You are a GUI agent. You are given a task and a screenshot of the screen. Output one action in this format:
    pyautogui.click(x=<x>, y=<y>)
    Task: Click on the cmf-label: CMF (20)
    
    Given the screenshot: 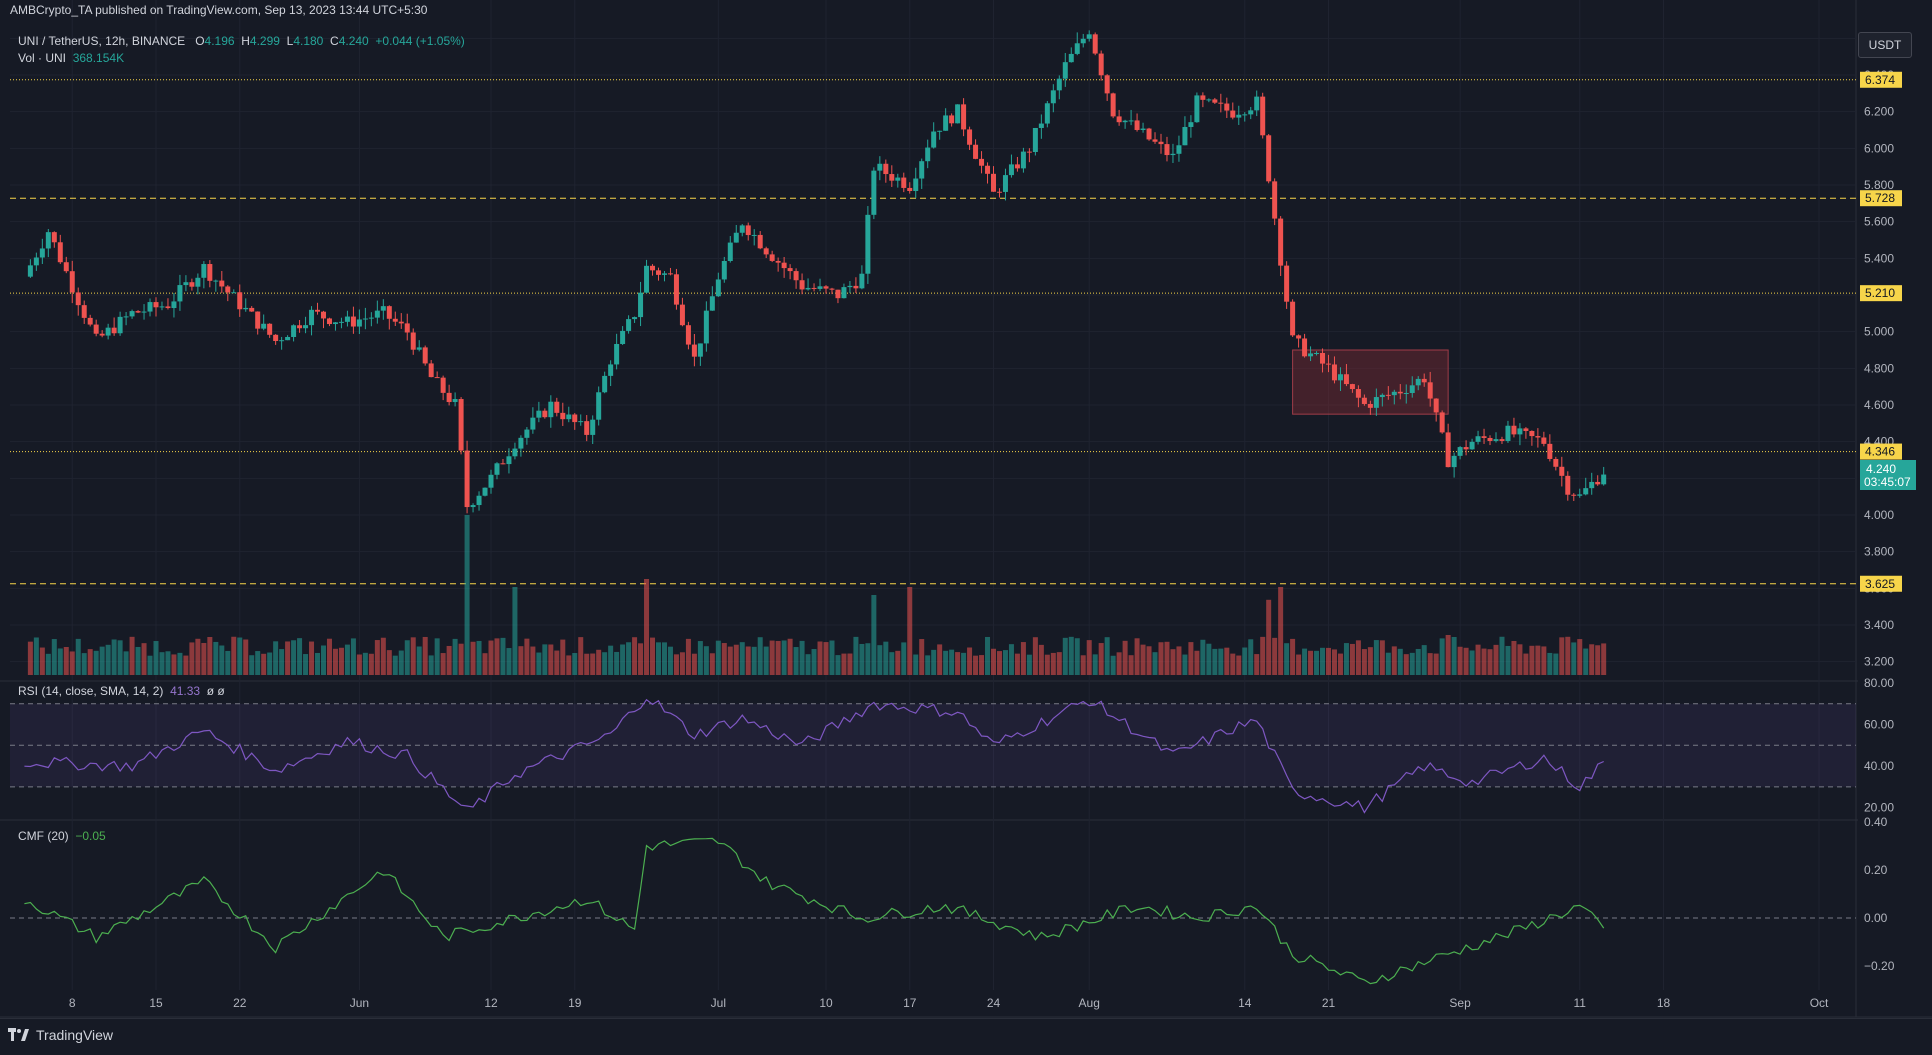 What is the action you would take?
    pyautogui.click(x=43, y=836)
    